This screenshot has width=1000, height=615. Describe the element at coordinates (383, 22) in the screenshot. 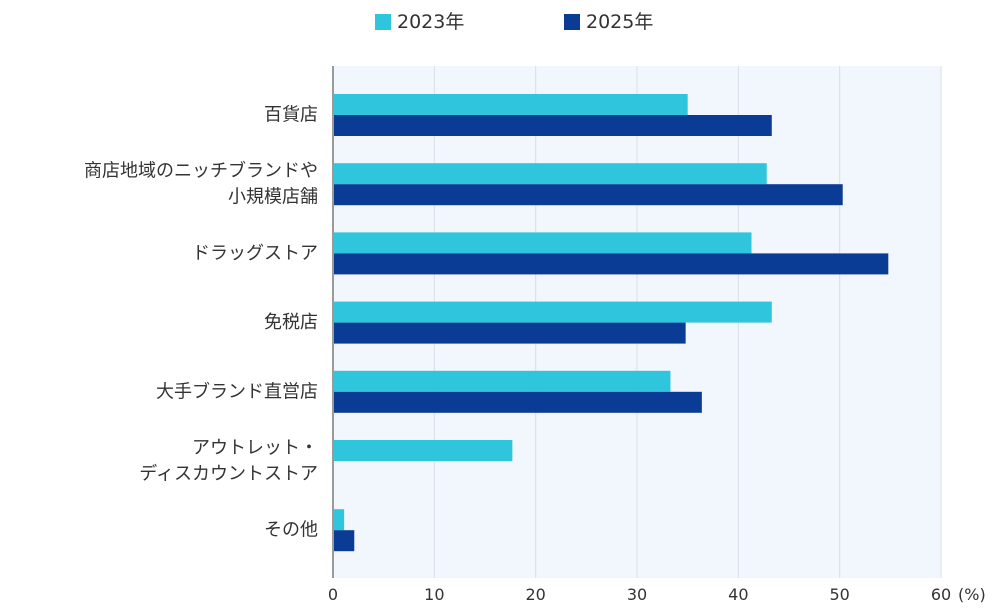

I see `legend-swatch-2023` at that location.